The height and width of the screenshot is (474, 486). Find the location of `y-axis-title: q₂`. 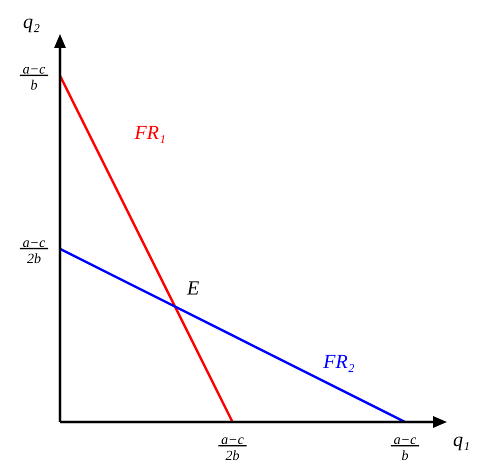

y-axis-title: q₂ is located at coordinates (31, 22).